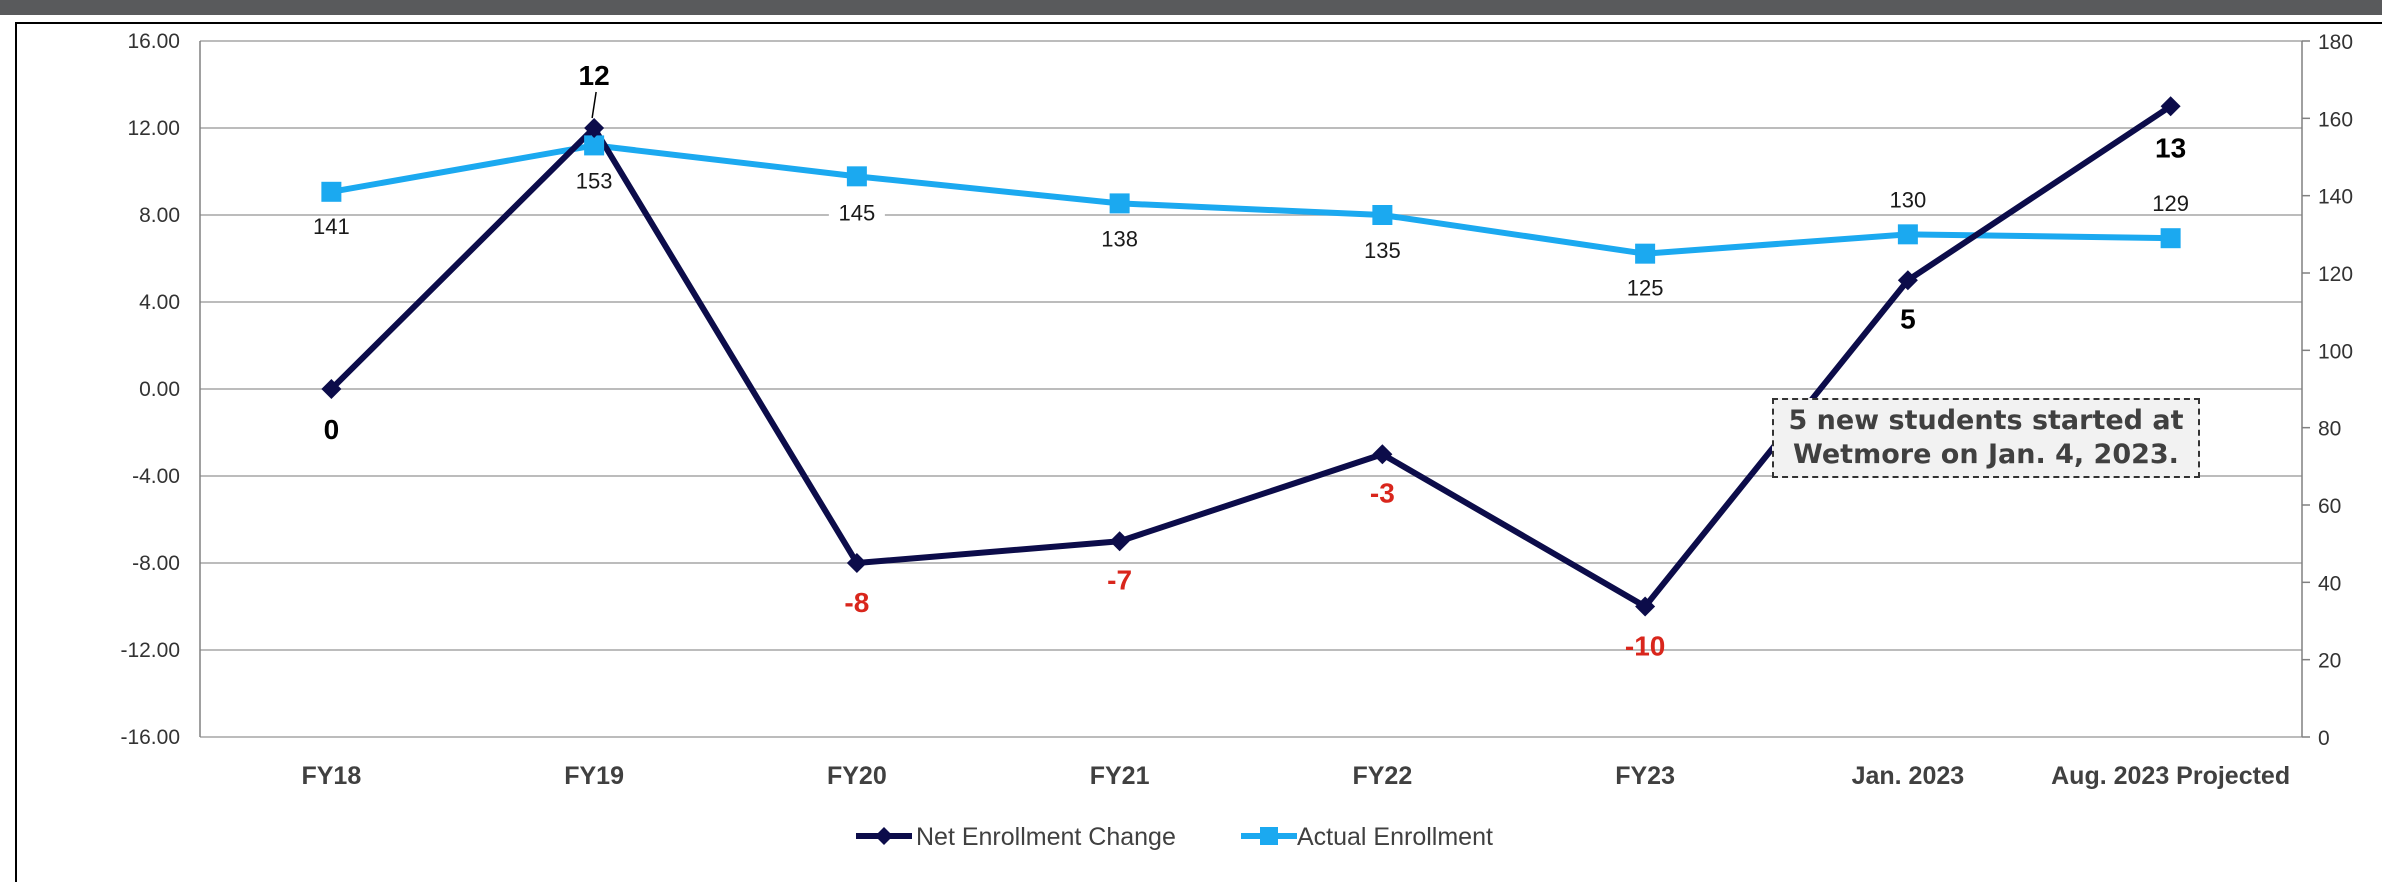 The image size is (2382, 882). I want to click on net-enrollment-data-label: -8, so click(856, 602).